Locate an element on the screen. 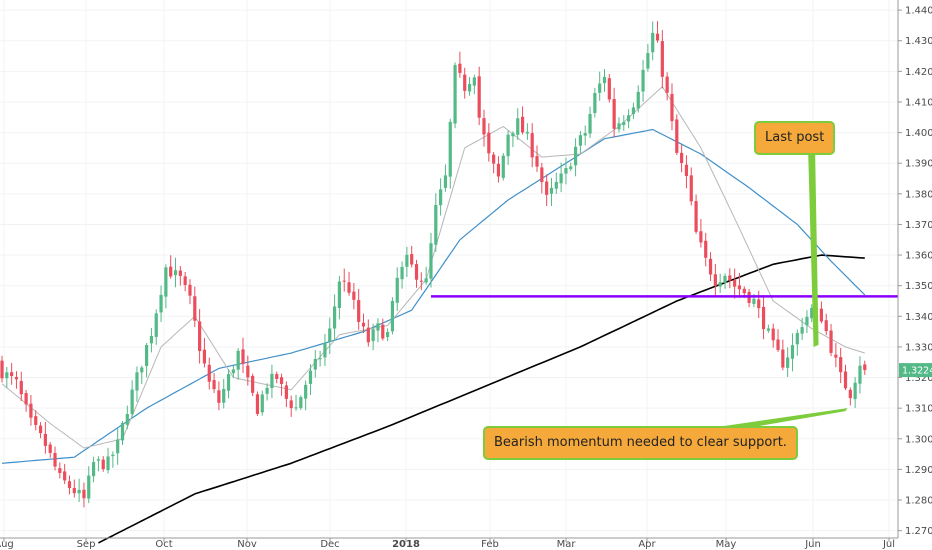  time-tick-label: Aug is located at coordinates (7, 544).